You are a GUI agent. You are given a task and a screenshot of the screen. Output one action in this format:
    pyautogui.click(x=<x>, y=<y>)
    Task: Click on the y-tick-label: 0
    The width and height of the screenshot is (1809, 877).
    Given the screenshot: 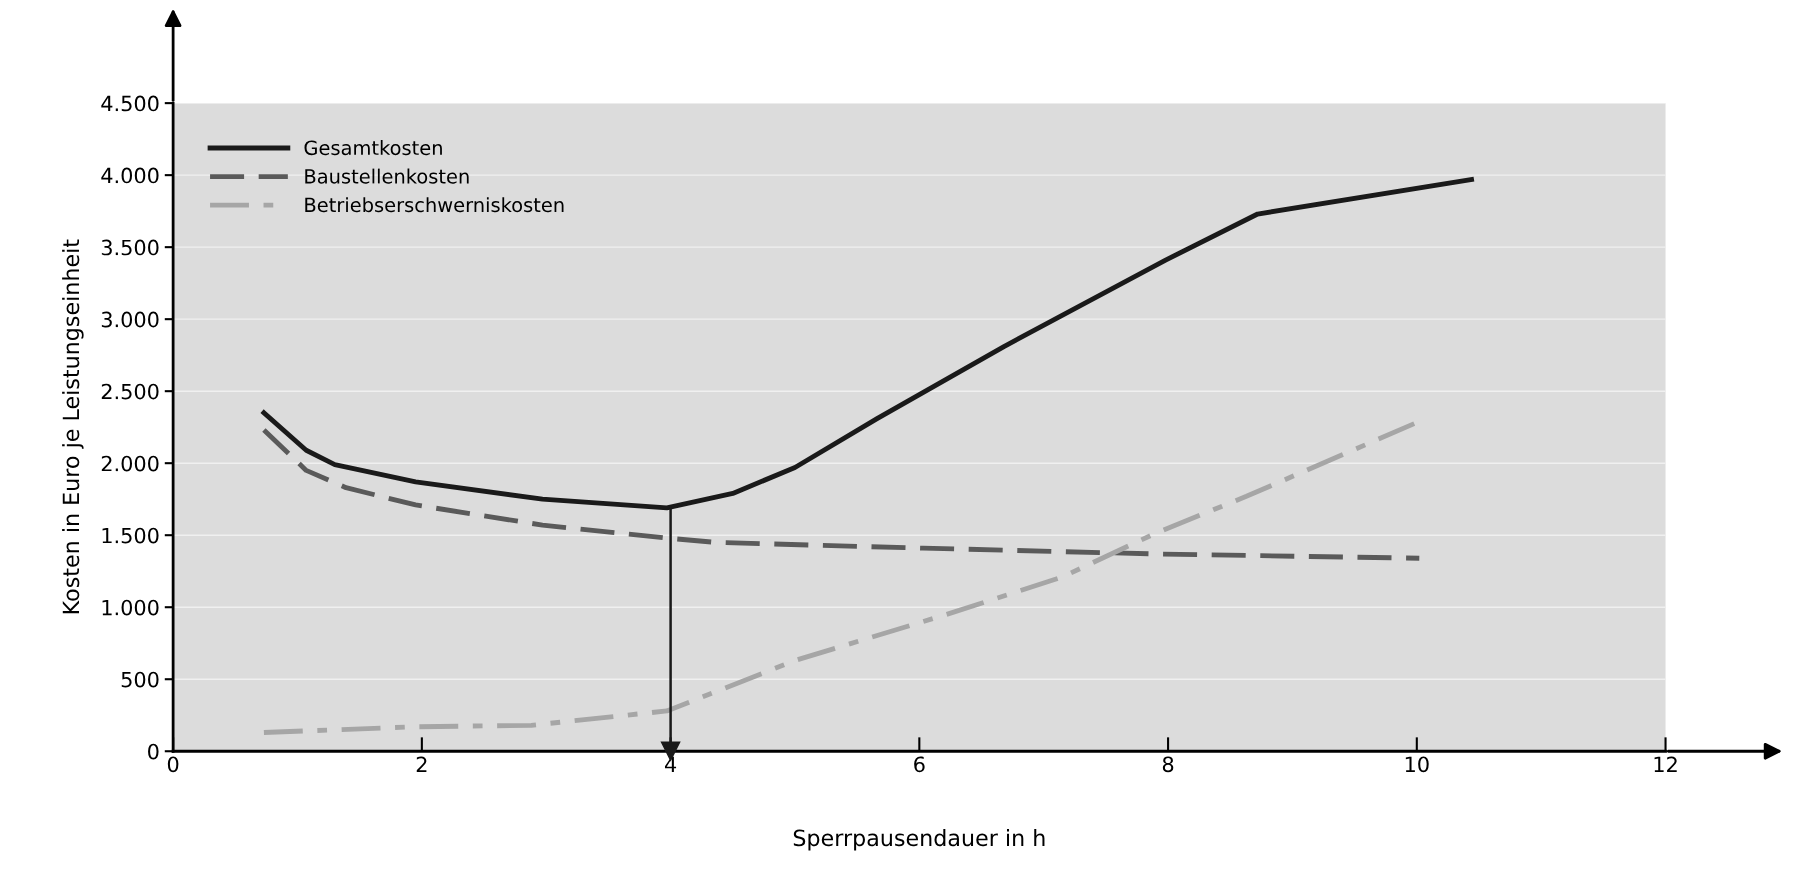 What is the action you would take?
    pyautogui.click(x=153, y=751)
    